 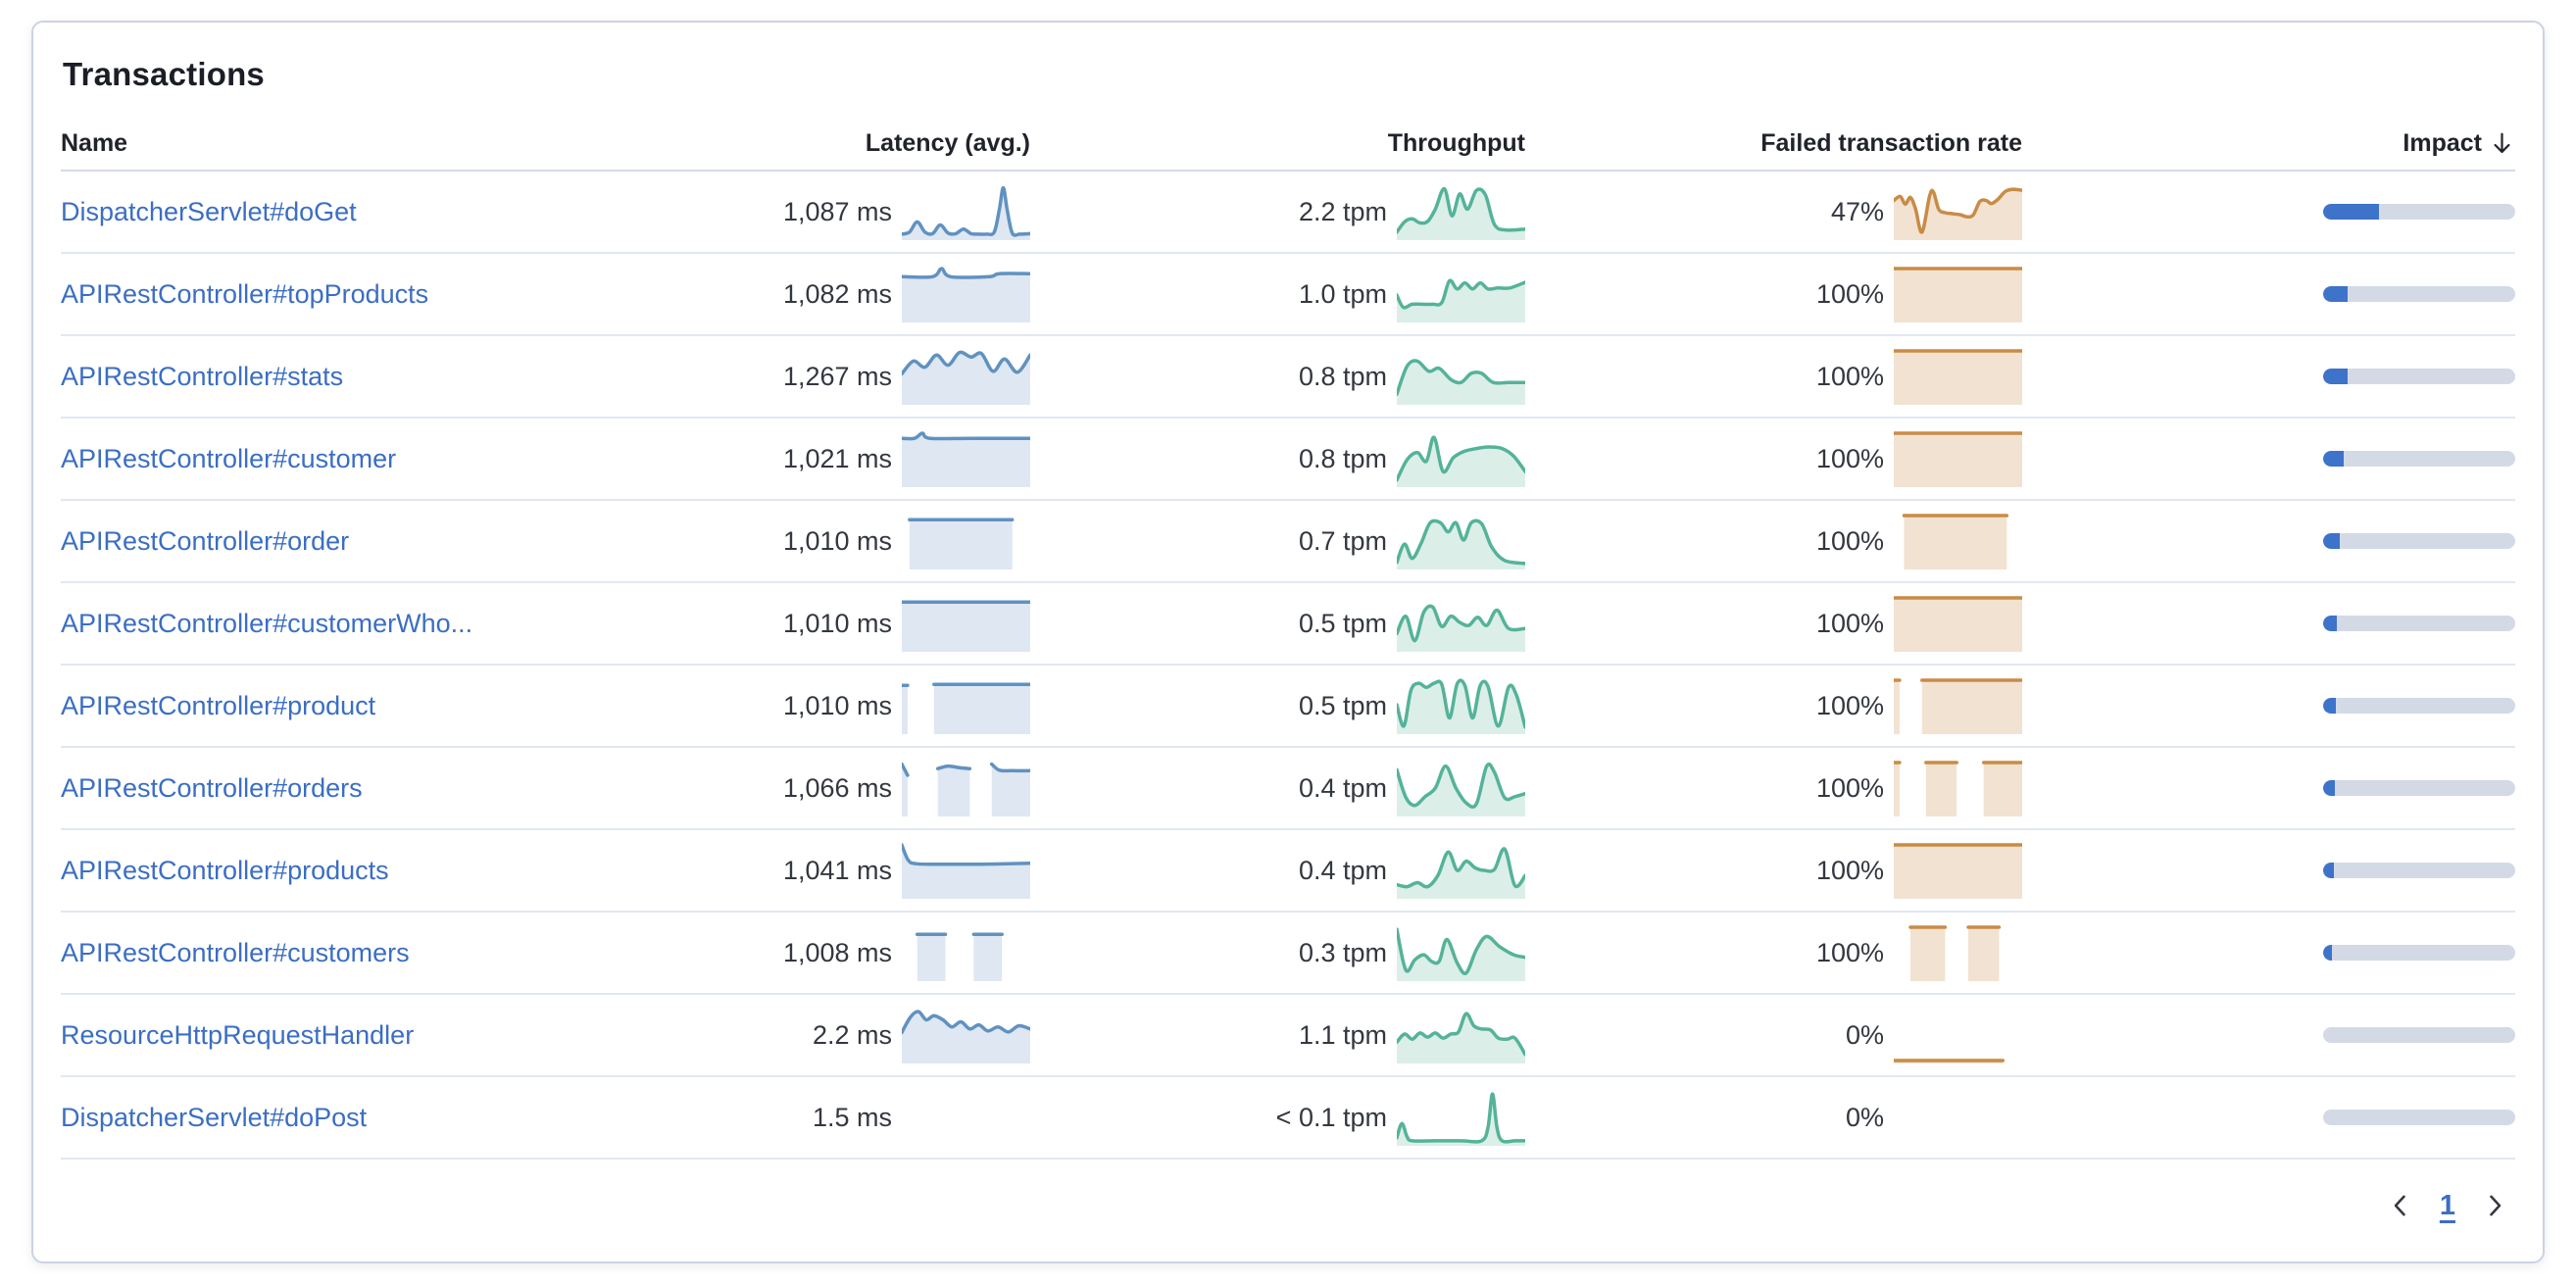 I want to click on latency-value: 1,021 ms, so click(x=837, y=458).